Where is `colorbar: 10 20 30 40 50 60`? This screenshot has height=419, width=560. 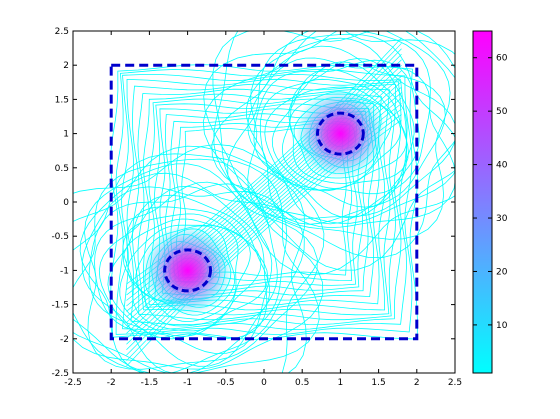
colorbar: 10 20 30 40 50 60 is located at coordinates (490, 202).